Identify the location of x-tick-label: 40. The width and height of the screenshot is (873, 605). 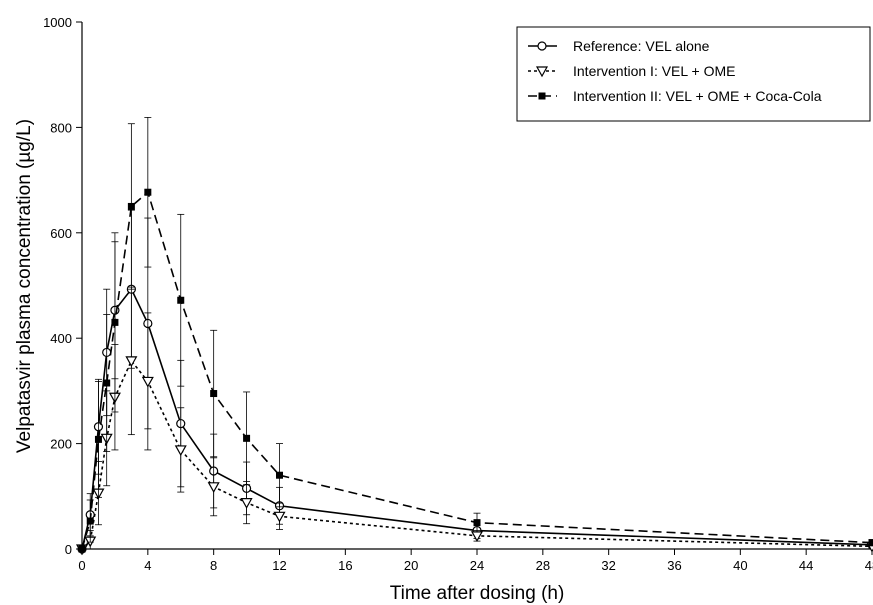
(740, 565).